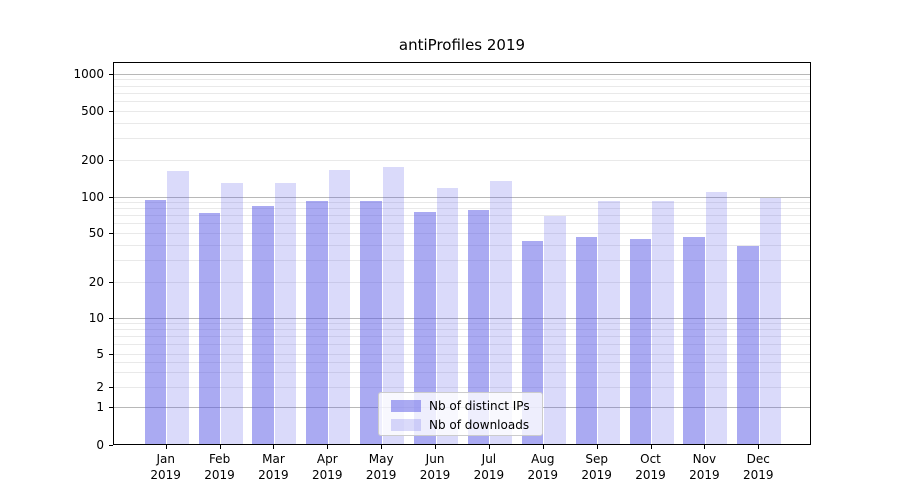 This screenshot has width=900, height=500. Describe the element at coordinates (100, 445) in the screenshot. I see `y-tick-label: 0` at that location.